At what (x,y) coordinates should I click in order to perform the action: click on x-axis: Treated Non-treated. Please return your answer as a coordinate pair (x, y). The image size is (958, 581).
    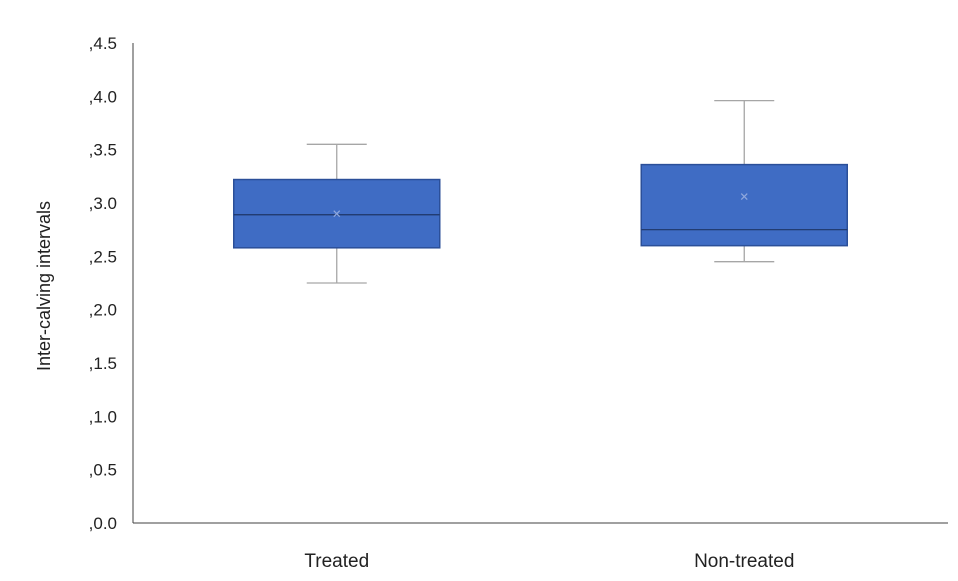
    Looking at the image, I should click on (540, 547).